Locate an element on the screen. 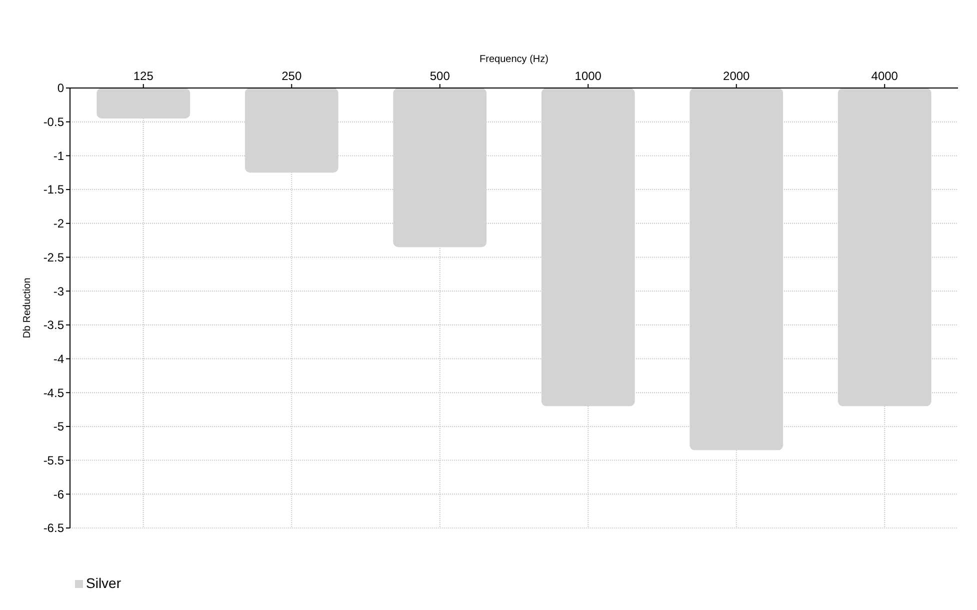 The height and width of the screenshot is (610, 977). y-tick-label: -2.5 is located at coordinates (53, 257).